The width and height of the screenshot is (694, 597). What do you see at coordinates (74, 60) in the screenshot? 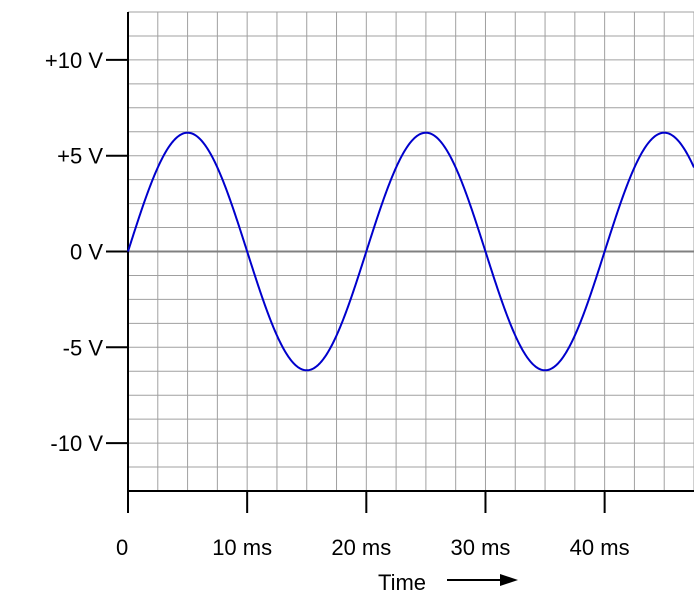
I see `y-tick-label: +10 V` at bounding box center [74, 60].